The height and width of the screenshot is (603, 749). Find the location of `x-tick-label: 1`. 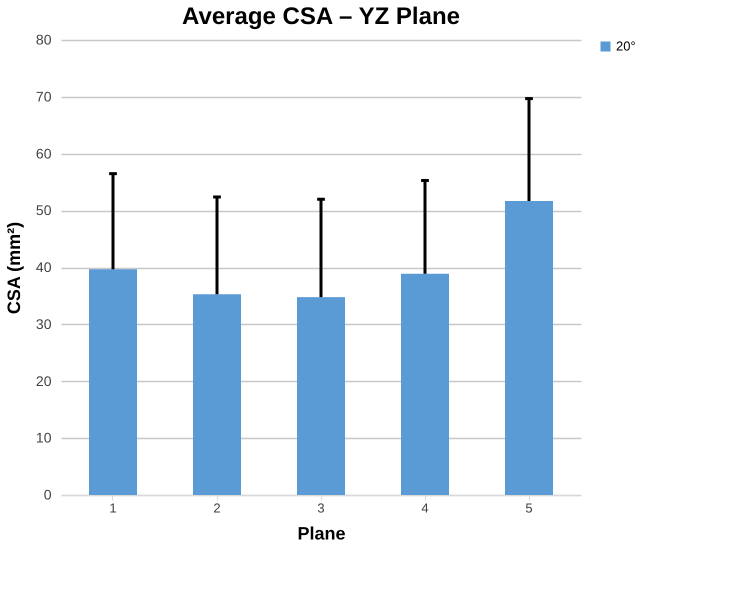

x-tick-label: 1 is located at coordinates (113, 508).